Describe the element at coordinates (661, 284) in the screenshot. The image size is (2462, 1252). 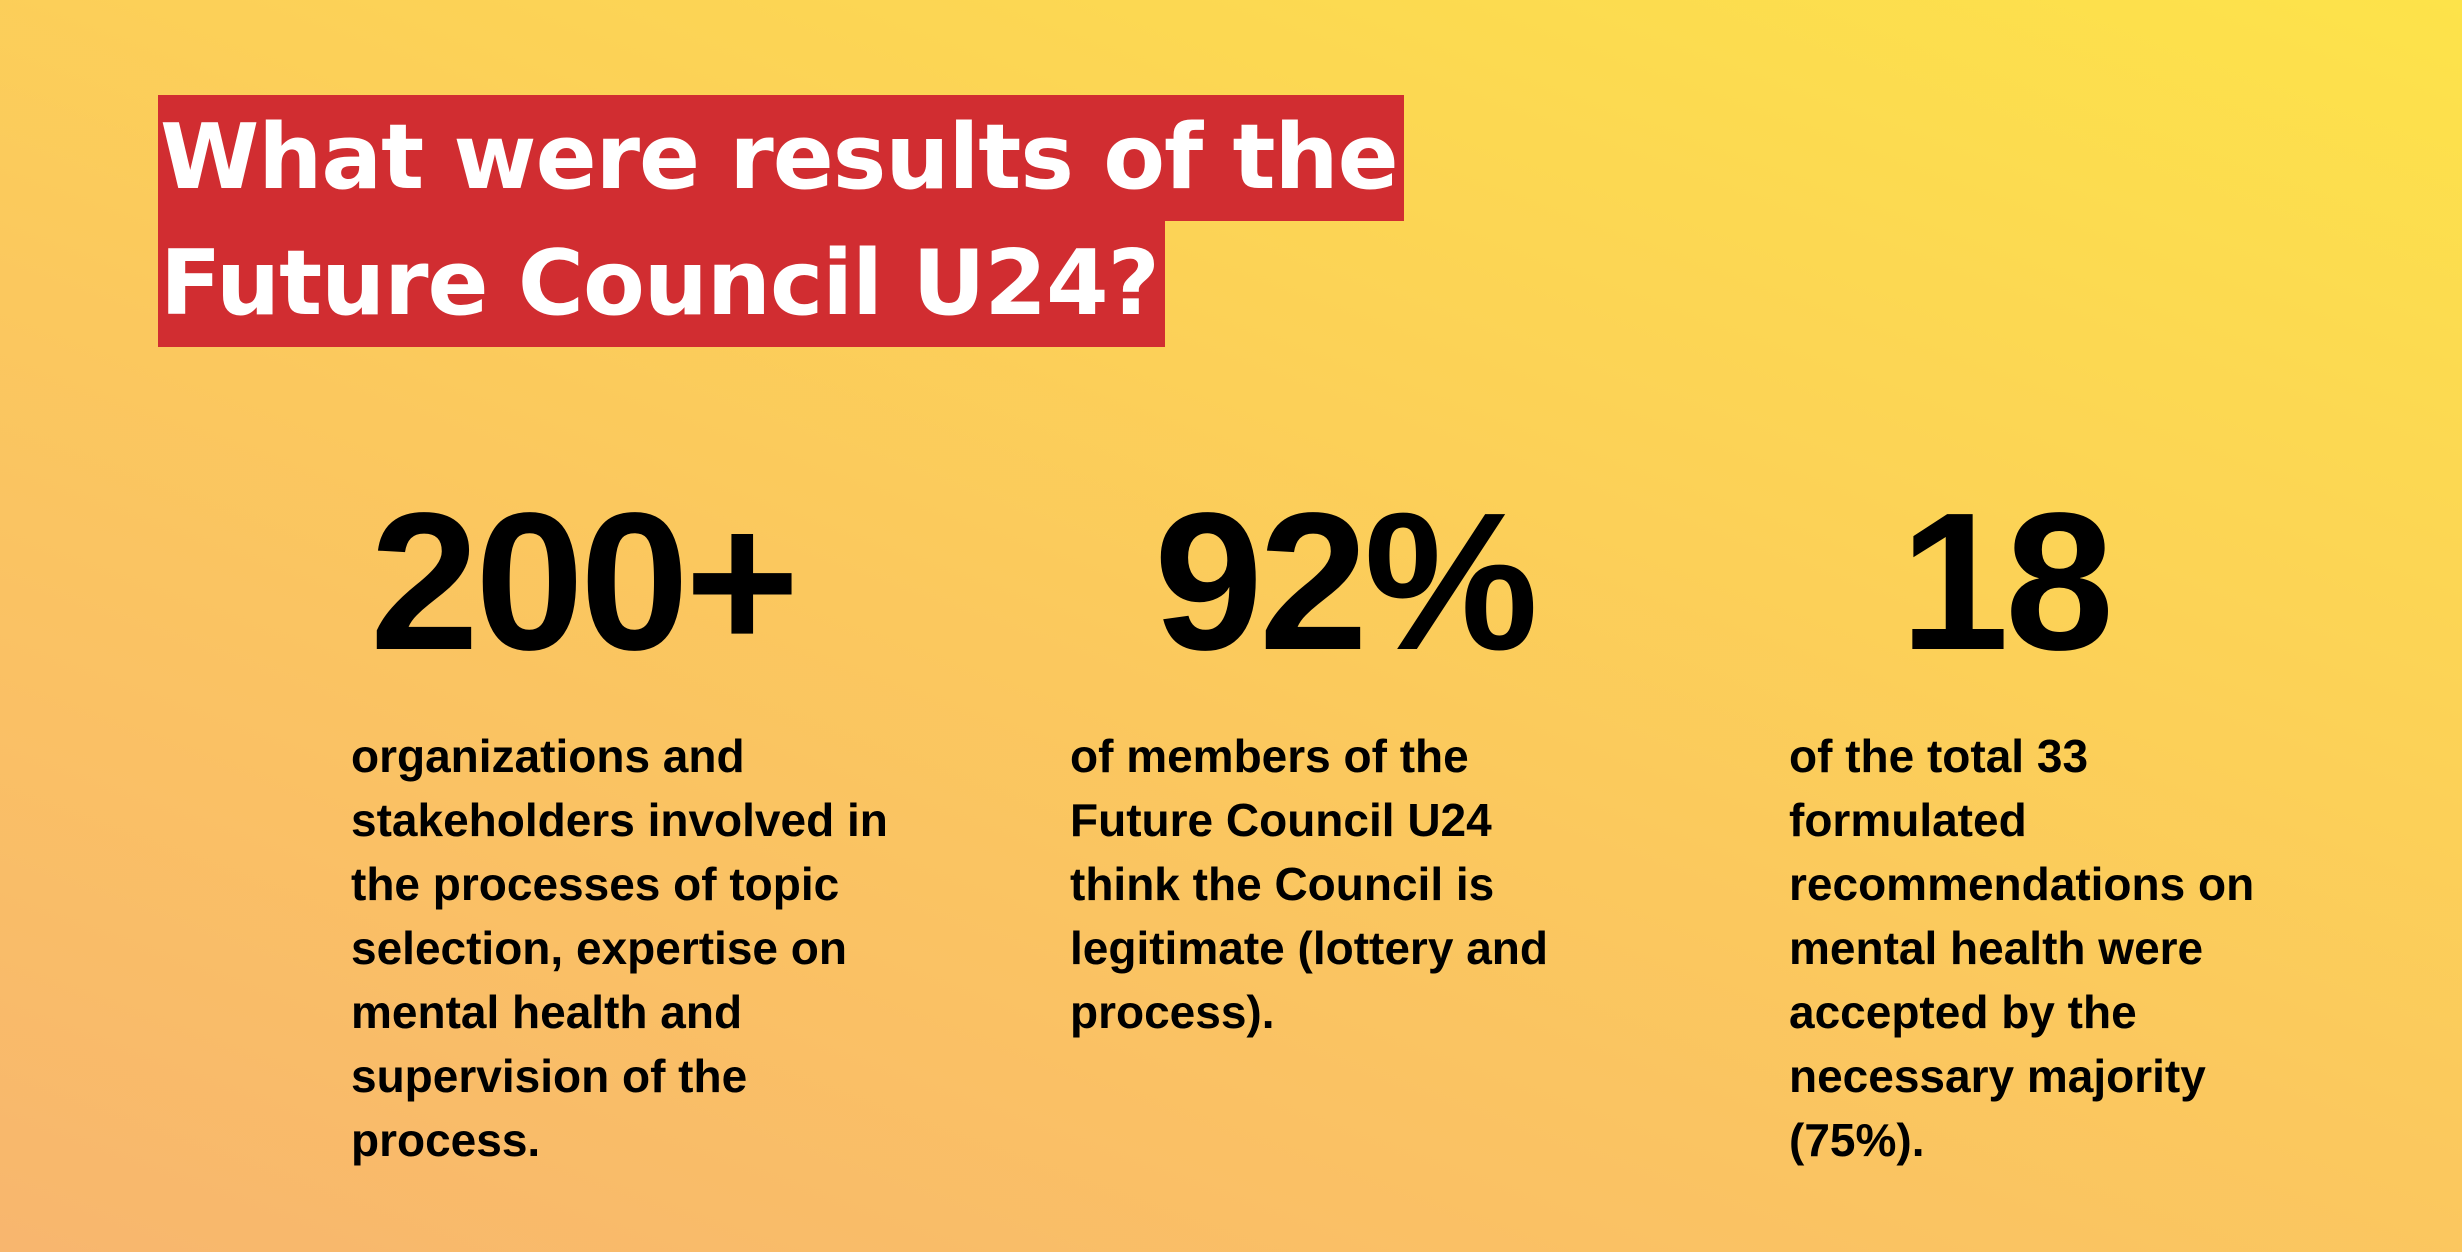
I see `page-title-line-2: Future Council U24?` at that location.